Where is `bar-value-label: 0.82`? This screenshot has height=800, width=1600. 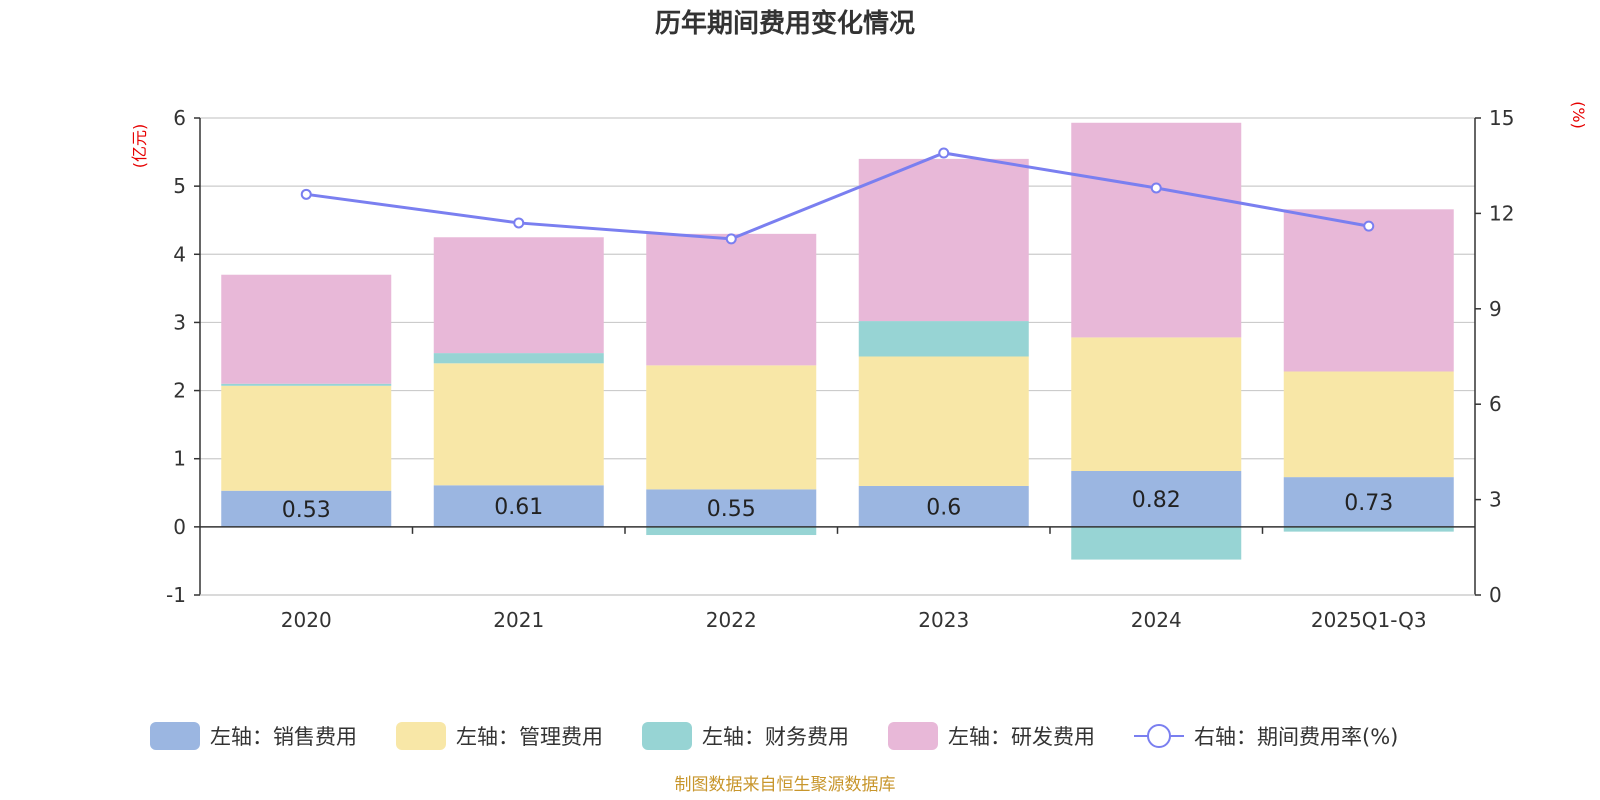 bar-value-label: 0.82 is located at coordinates (1156, 500).